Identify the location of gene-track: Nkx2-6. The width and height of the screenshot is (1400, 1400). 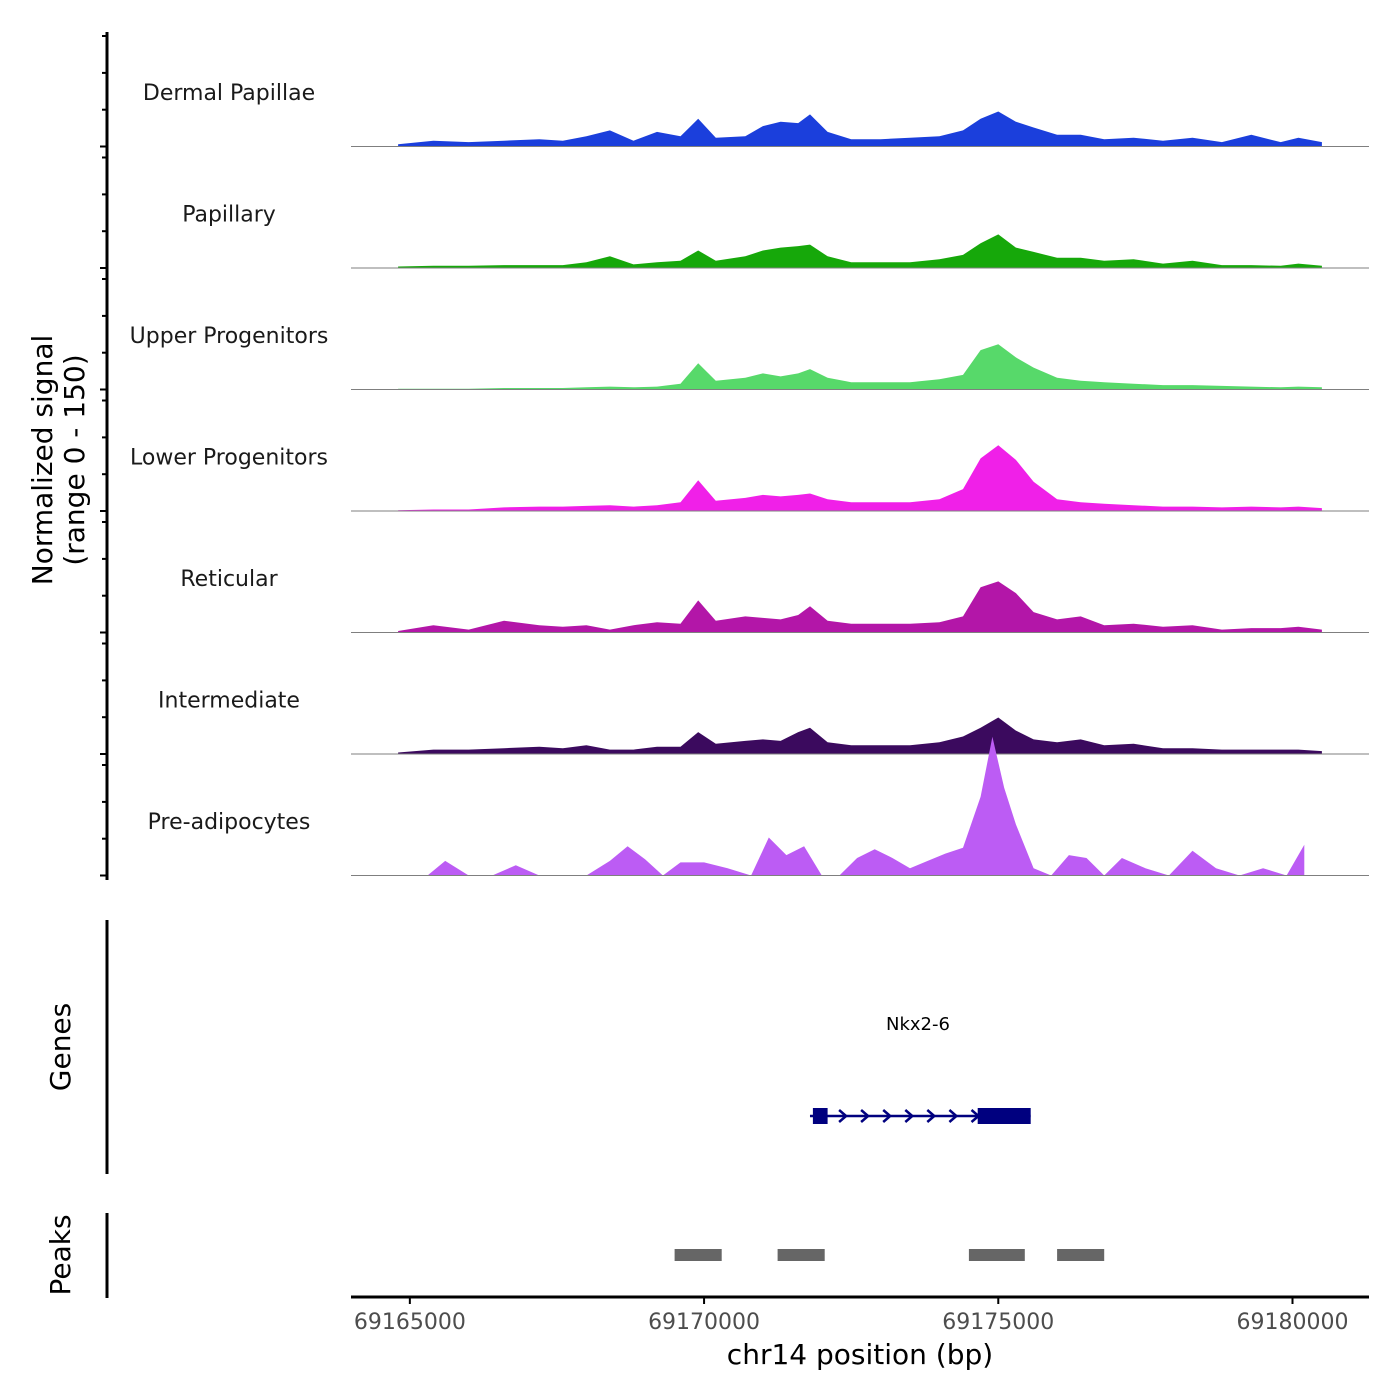
(920, 1069).